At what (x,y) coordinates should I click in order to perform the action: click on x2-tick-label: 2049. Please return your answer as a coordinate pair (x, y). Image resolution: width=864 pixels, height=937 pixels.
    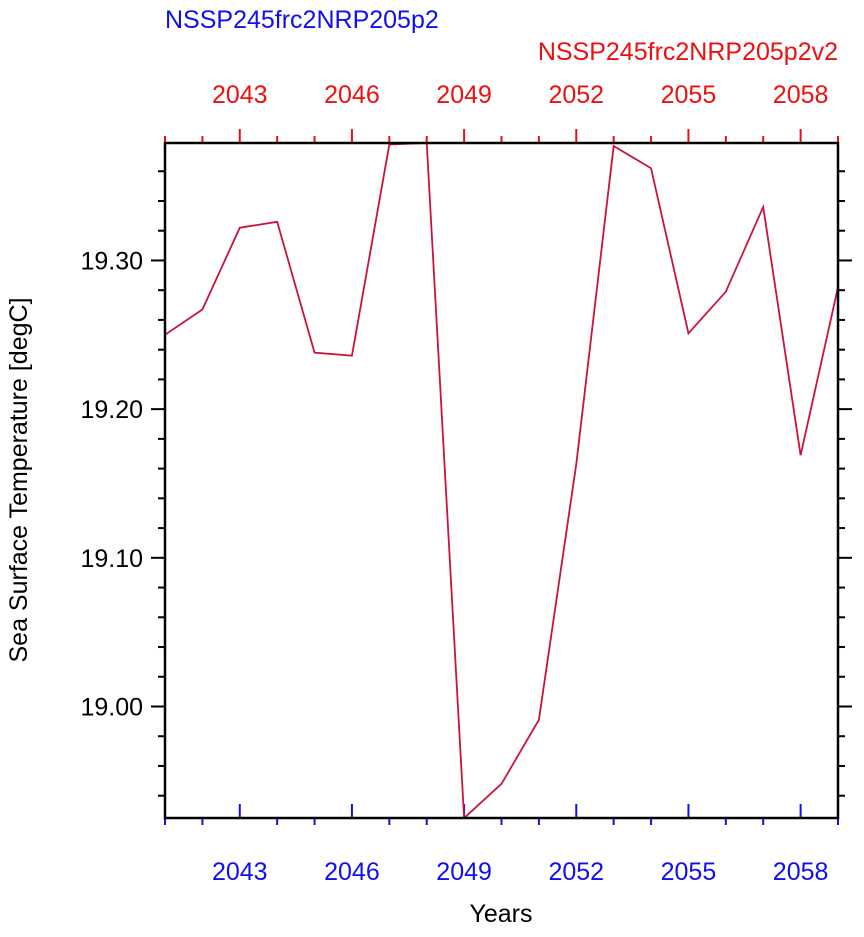
    Looking at the image, I should click on (464, 95).